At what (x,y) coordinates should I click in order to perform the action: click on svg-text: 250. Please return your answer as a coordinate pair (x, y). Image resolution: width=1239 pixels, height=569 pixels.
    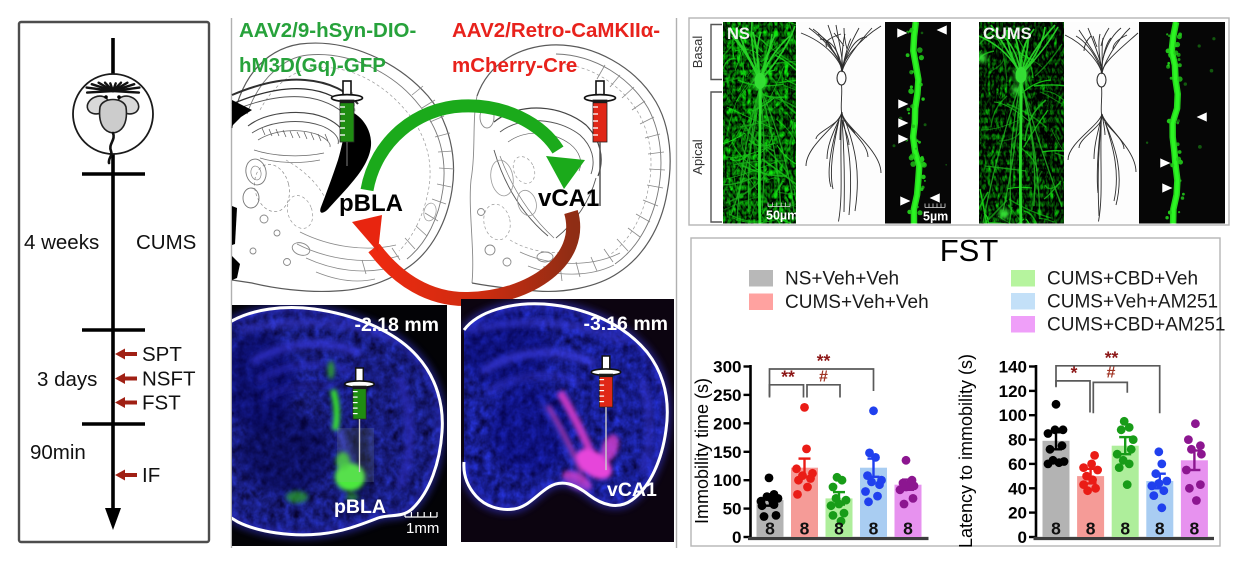
    Looking at the image, I should click on (727, 395).